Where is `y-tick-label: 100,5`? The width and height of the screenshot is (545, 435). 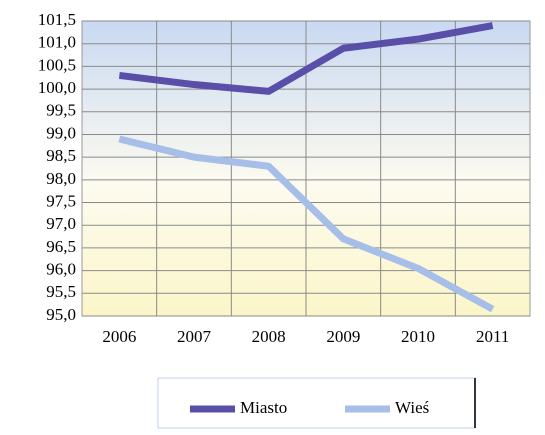
y-tick-label: 100,5 is located at coordinates (57, 64).